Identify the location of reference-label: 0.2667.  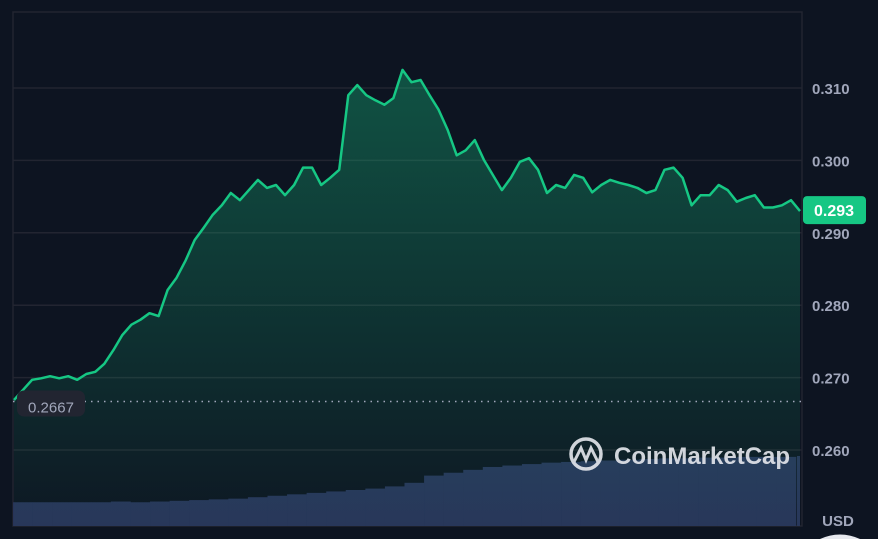
(51, 403).